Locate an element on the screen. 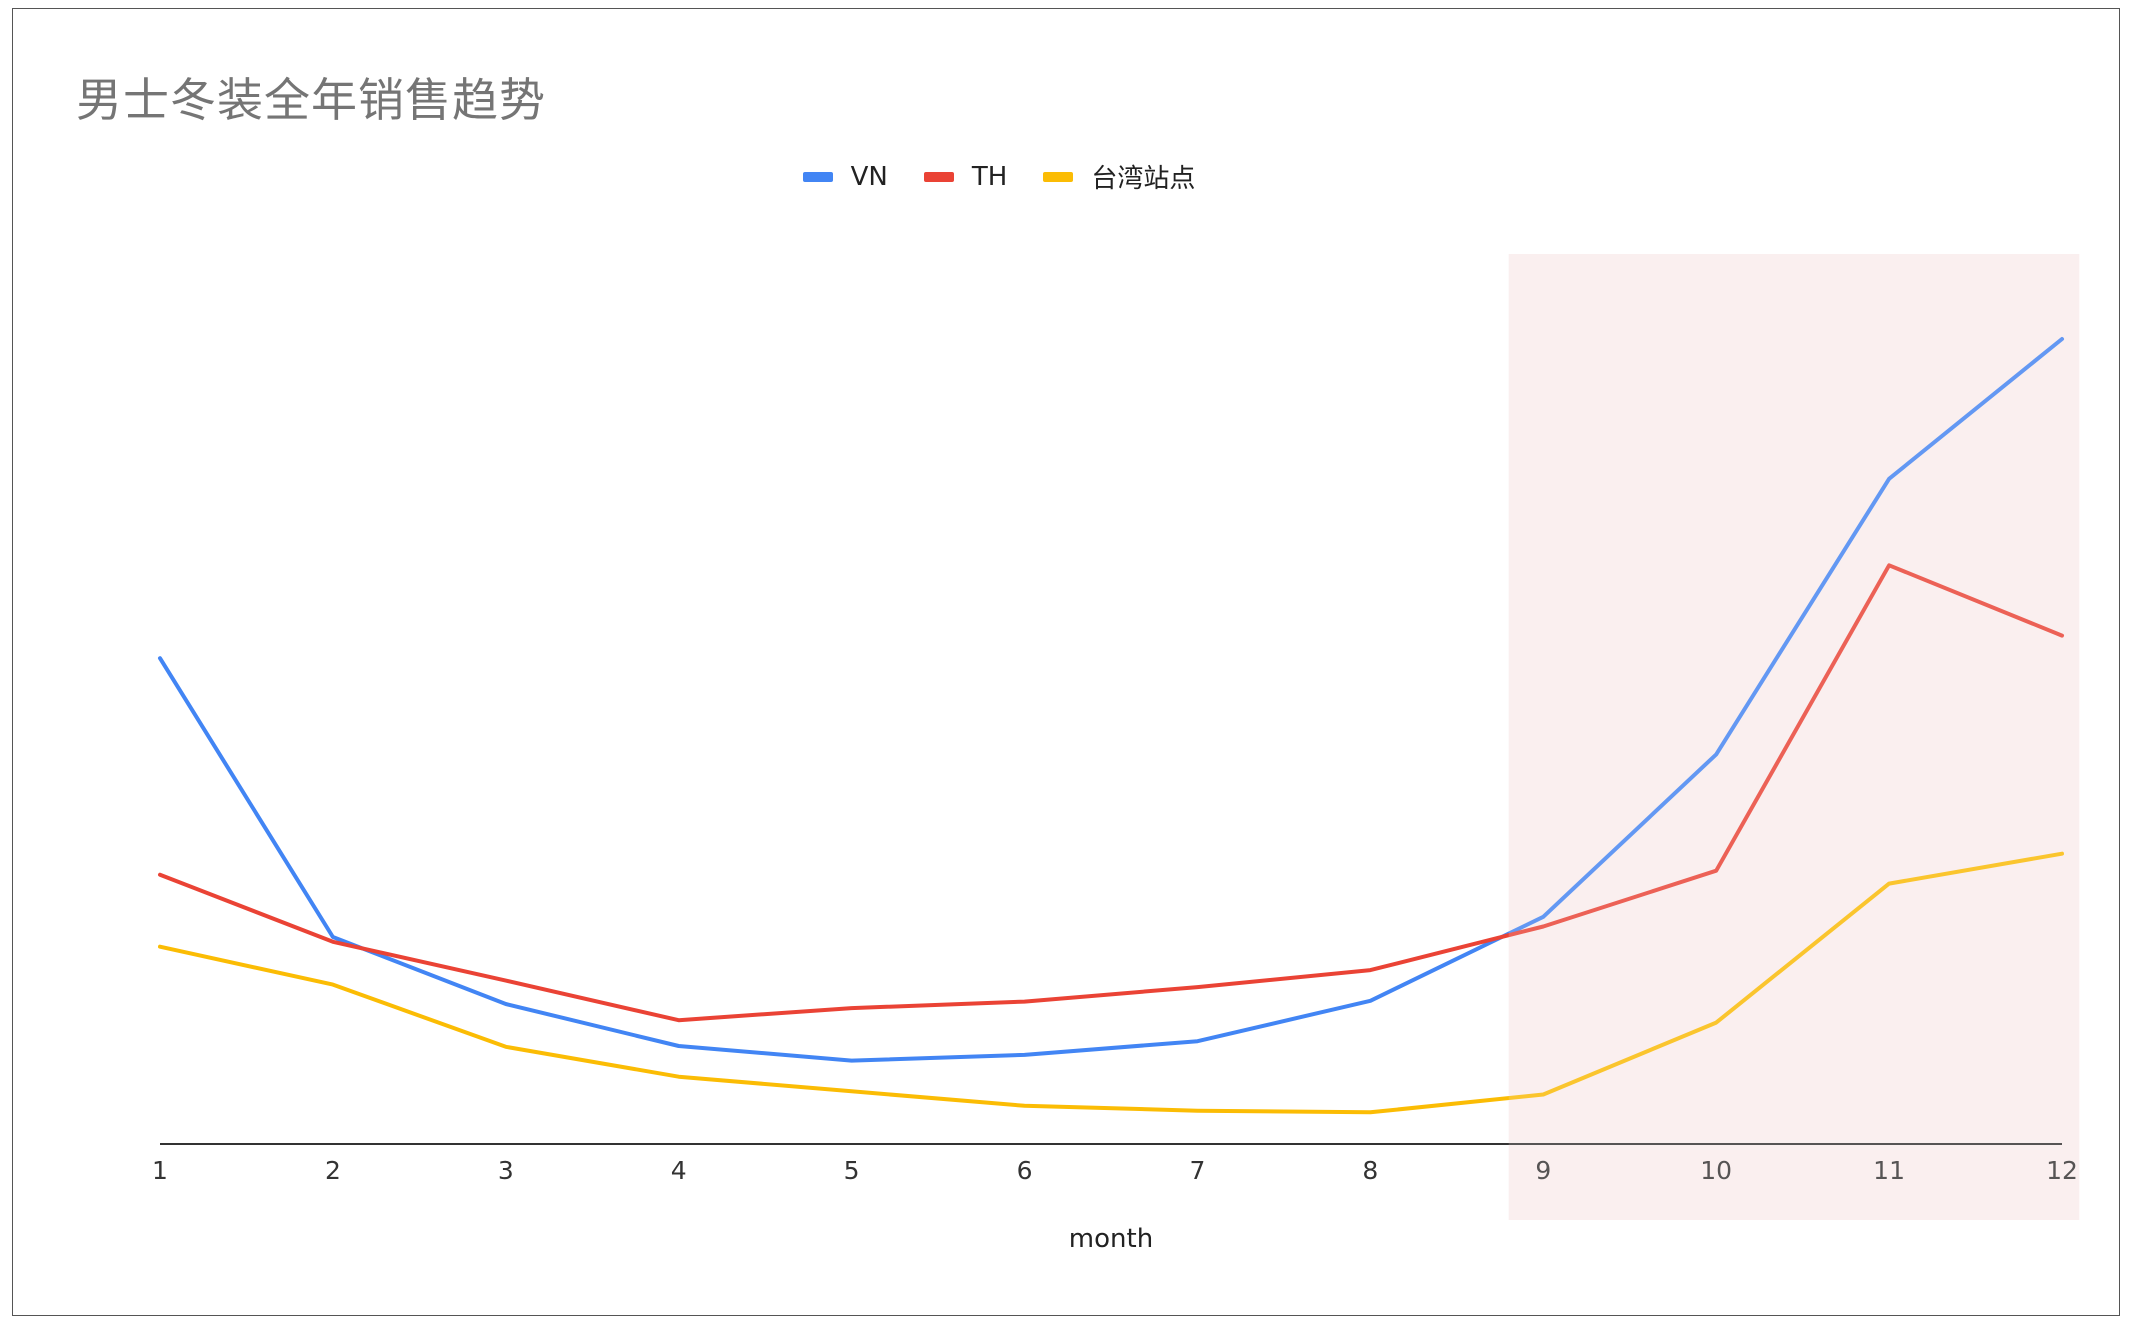 This screenshot has height=1328, width=2132. legend-label-vn: VN is located at coordinates (869, 176).